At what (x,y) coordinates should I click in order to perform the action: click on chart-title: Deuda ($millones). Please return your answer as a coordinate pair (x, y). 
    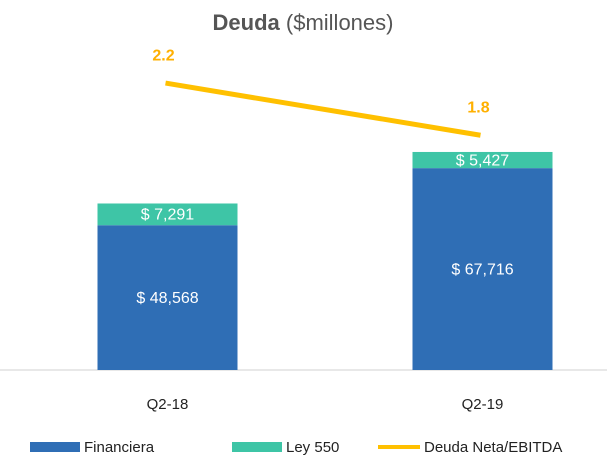
    Looking at the image, I should click on (303, 22).